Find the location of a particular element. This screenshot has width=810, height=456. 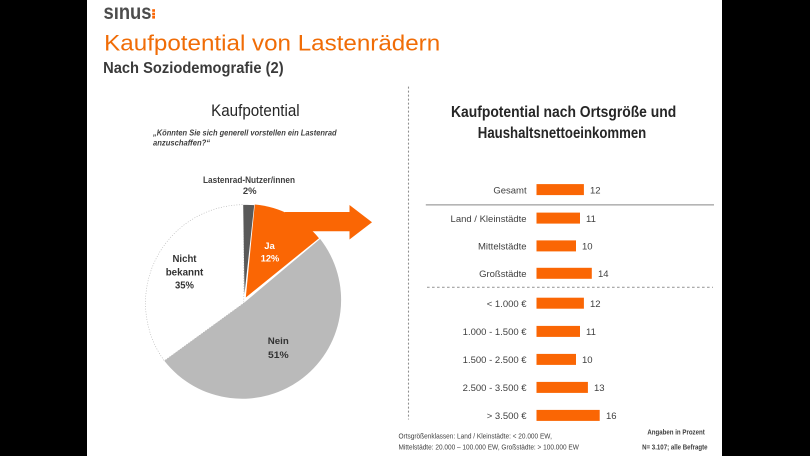

svg-text: anzuschaffen?“ is located at coordinates (182, 143).